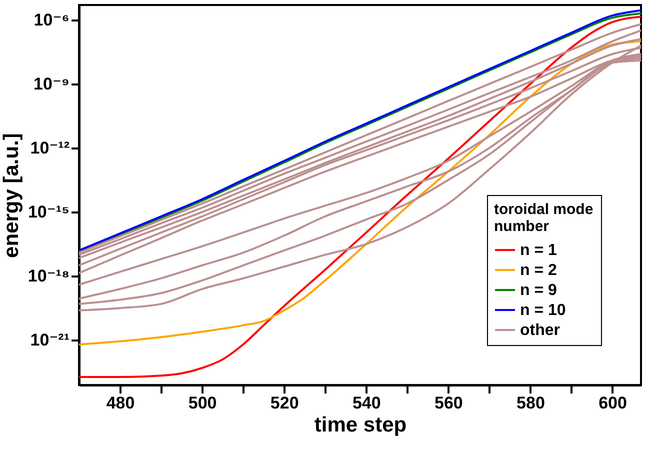 The image size is (648, 451). Describe the element at coordinates (284, 403) in the screenshot. I see `x-tick-label: 520` at that location.